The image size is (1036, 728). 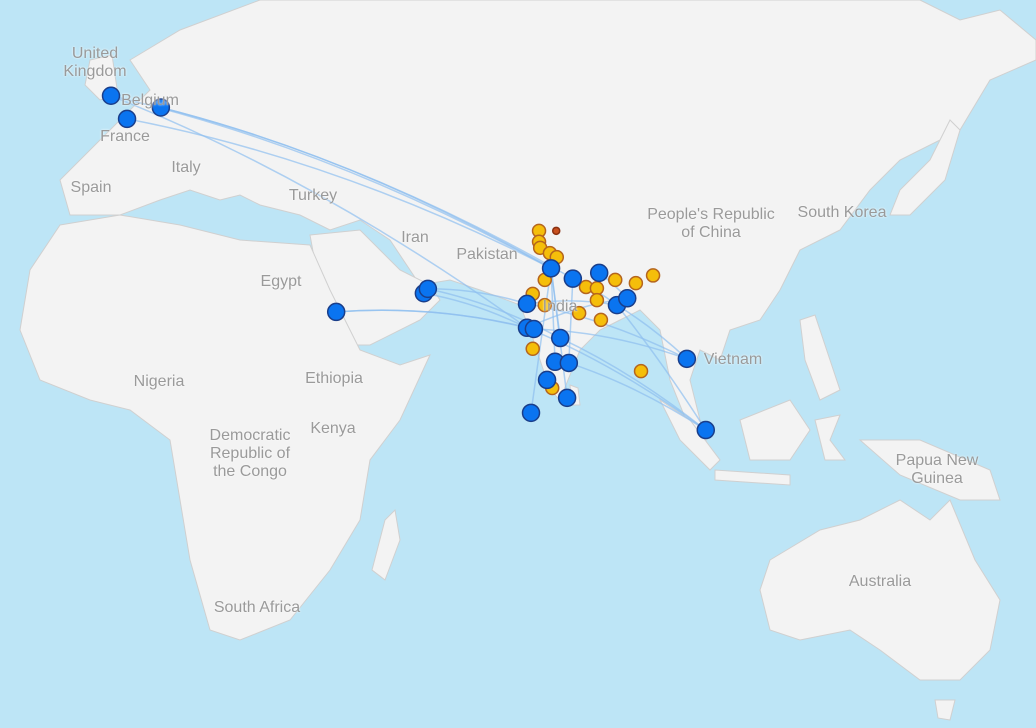 What do you see at coordinates (95, 62) in the screenshot?
I see `country-label: United Kingdom` at bounding box center [95, 62].